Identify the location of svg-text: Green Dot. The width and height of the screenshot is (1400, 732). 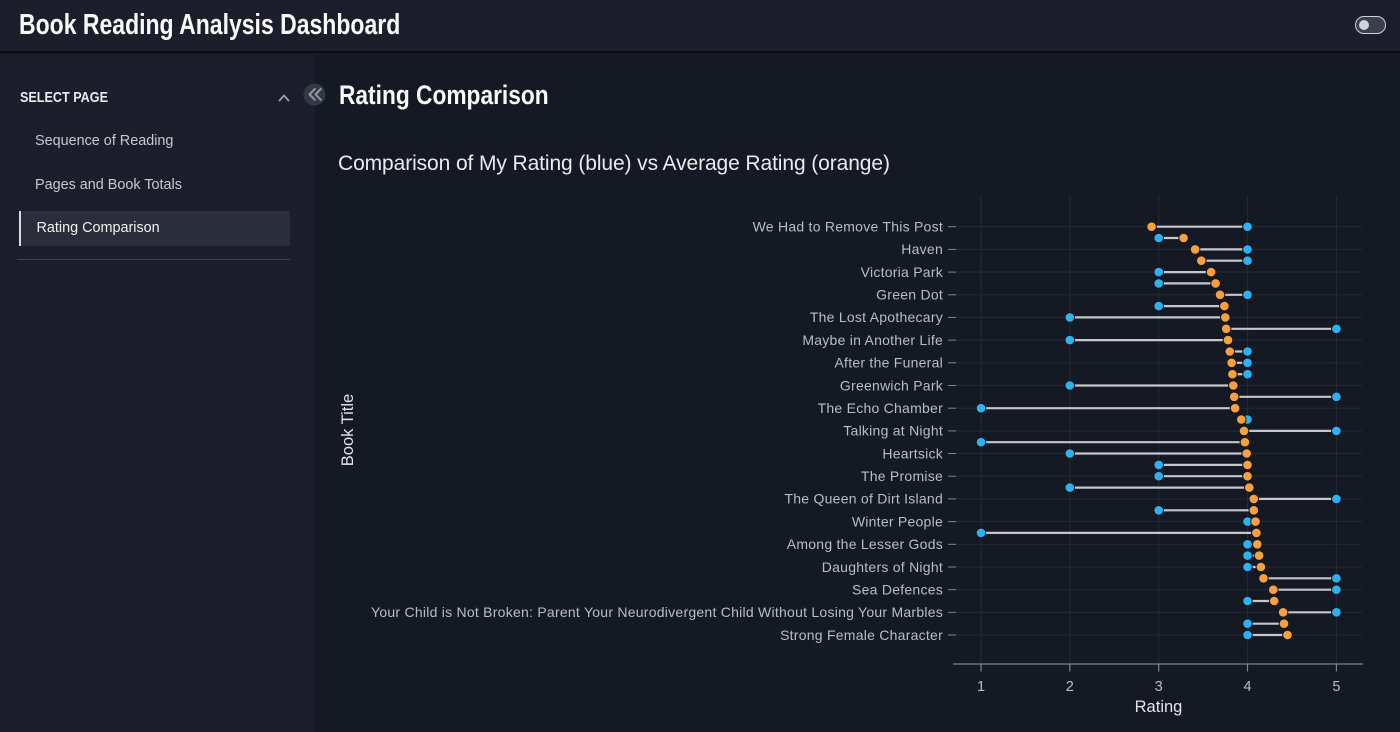
(909, 295).